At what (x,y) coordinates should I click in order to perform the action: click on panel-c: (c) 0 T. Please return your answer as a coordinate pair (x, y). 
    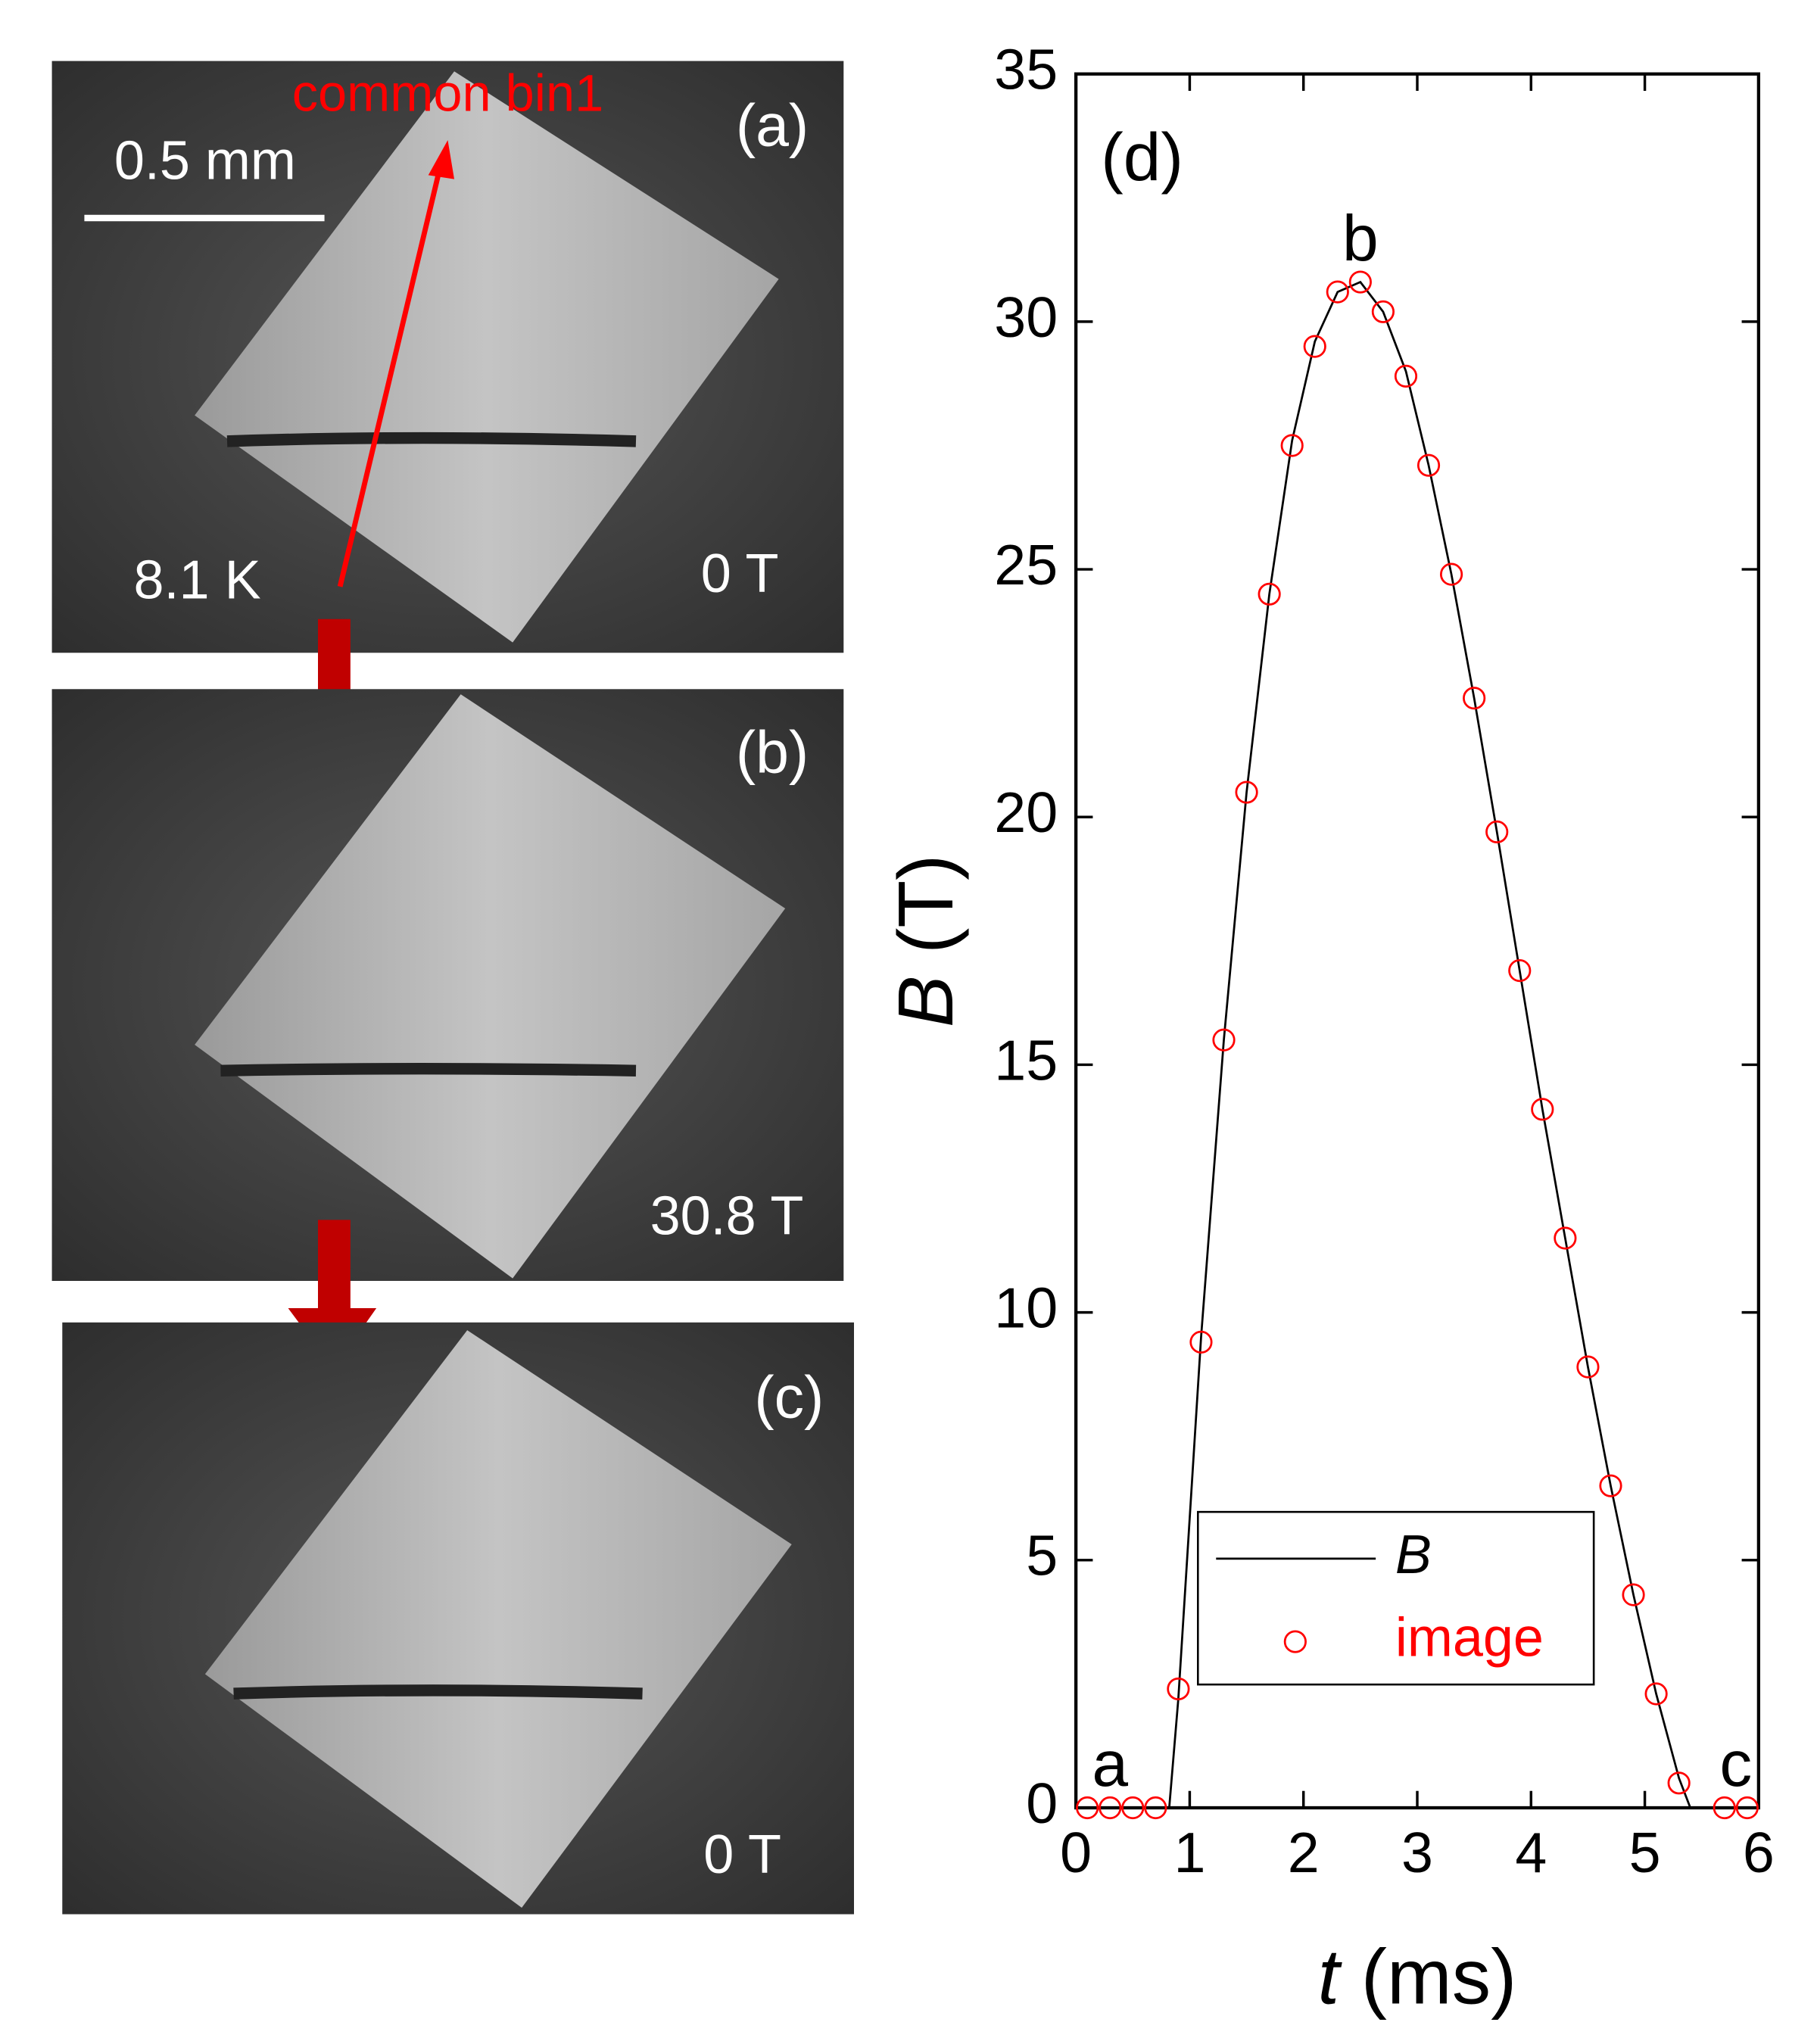
    Looking at the image, I should click on (458, 1618).